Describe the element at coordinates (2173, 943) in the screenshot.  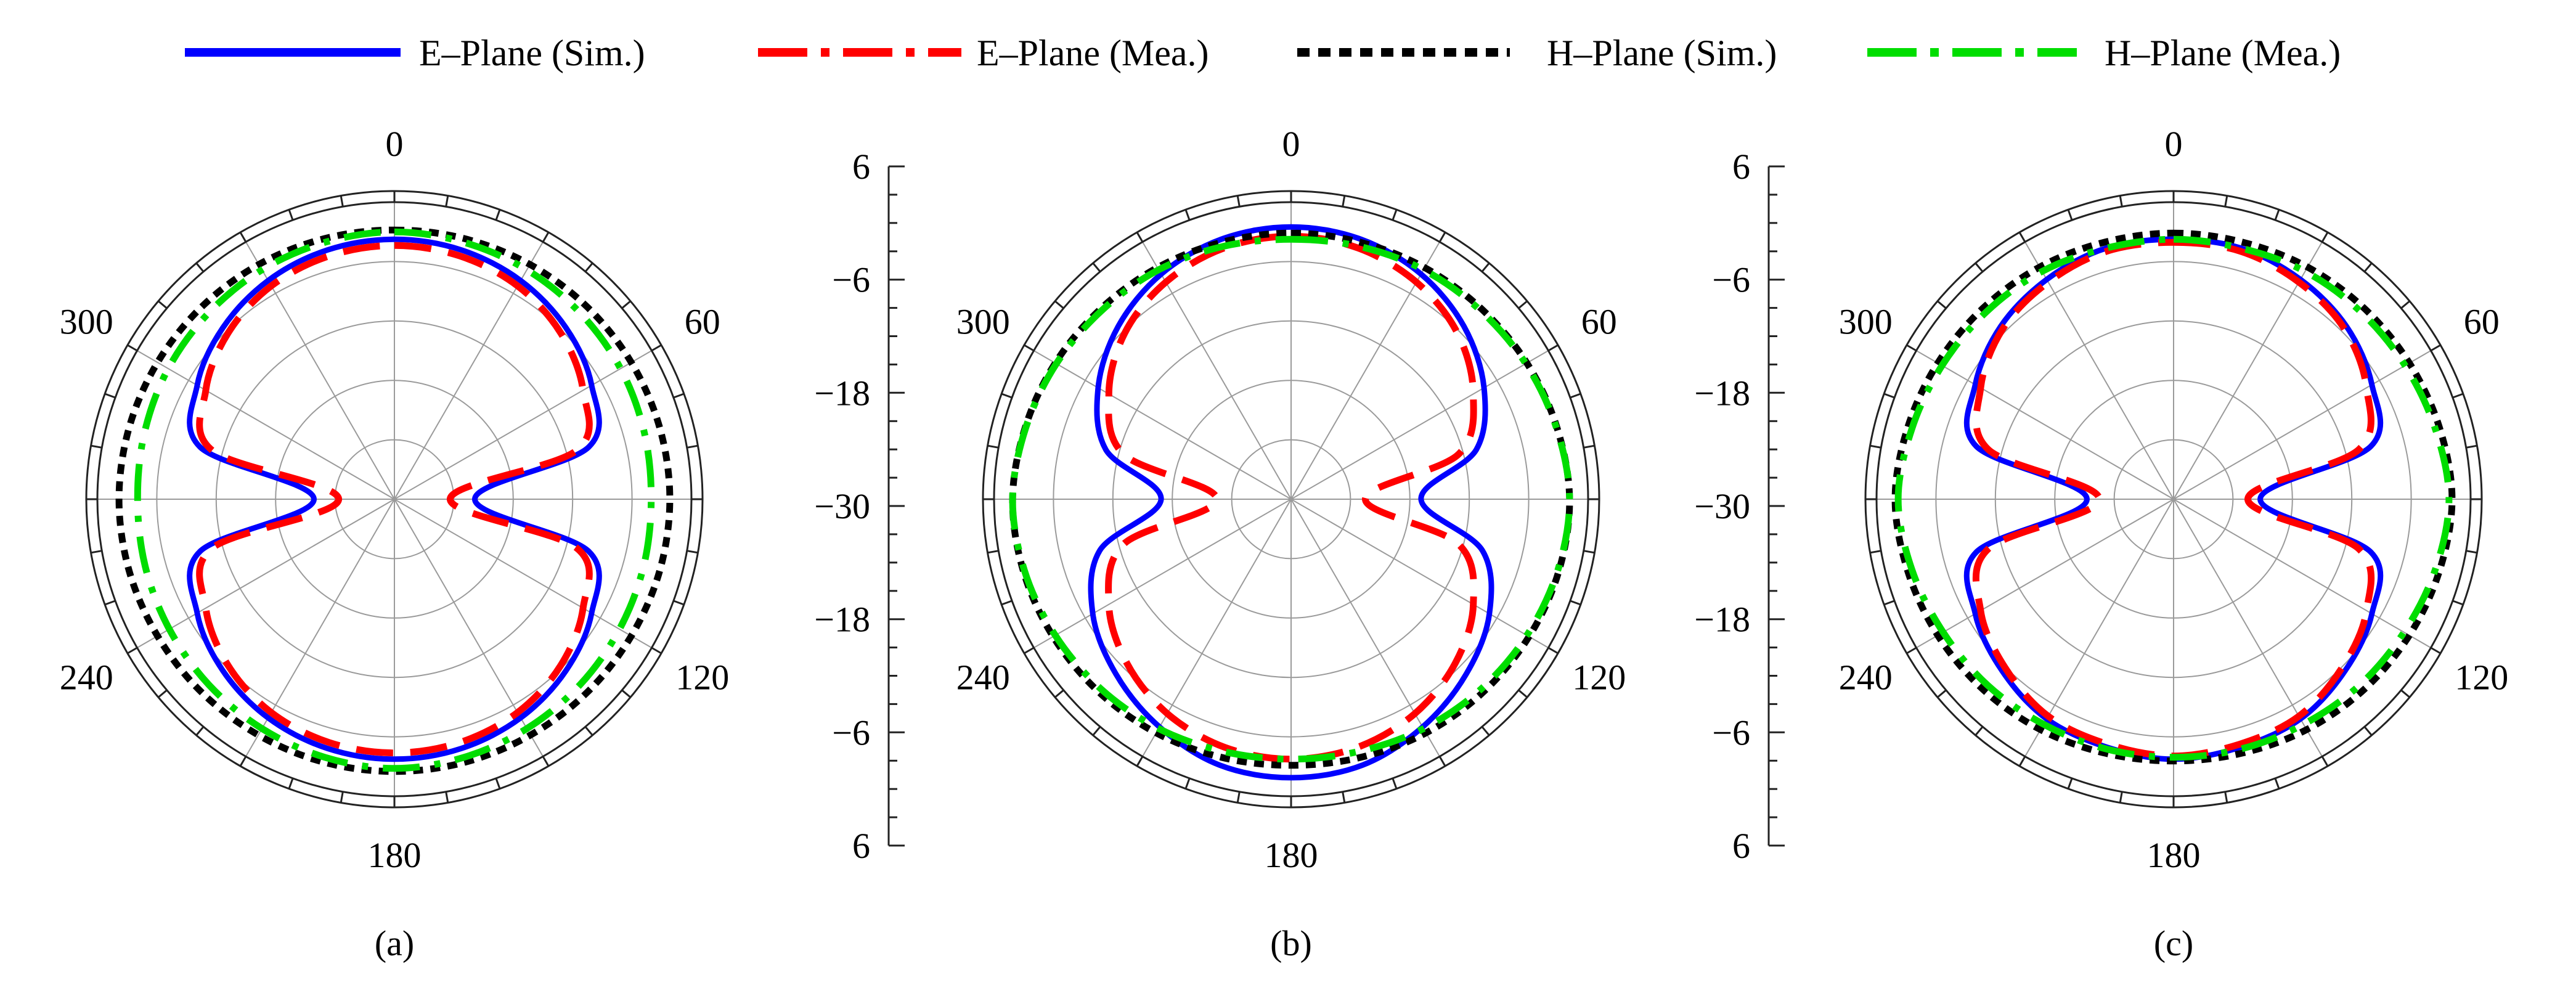
I see `subplot-caption: (c)` at that location.